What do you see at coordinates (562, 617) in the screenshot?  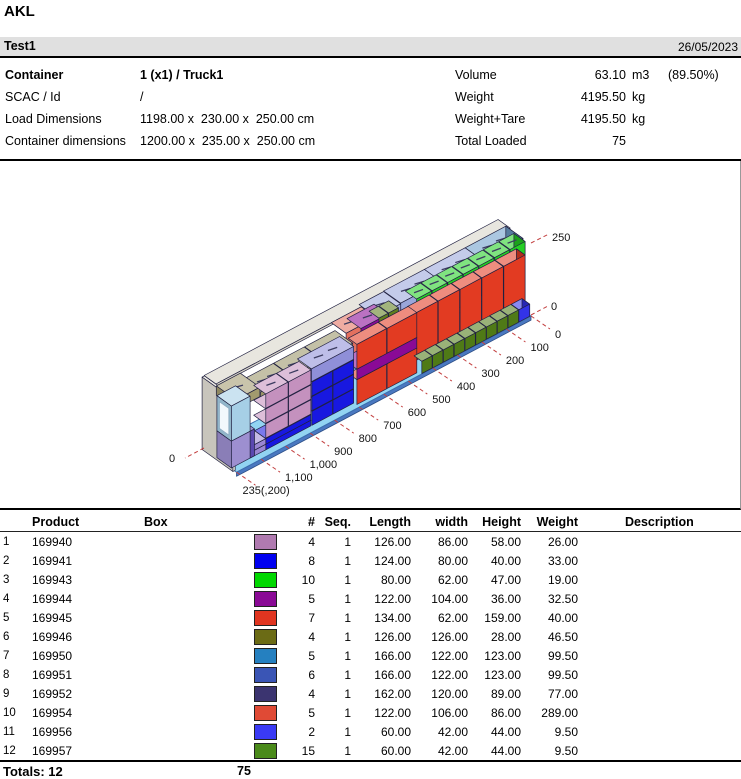 I see `weight: 40.00` at bounding box center [562, 617].